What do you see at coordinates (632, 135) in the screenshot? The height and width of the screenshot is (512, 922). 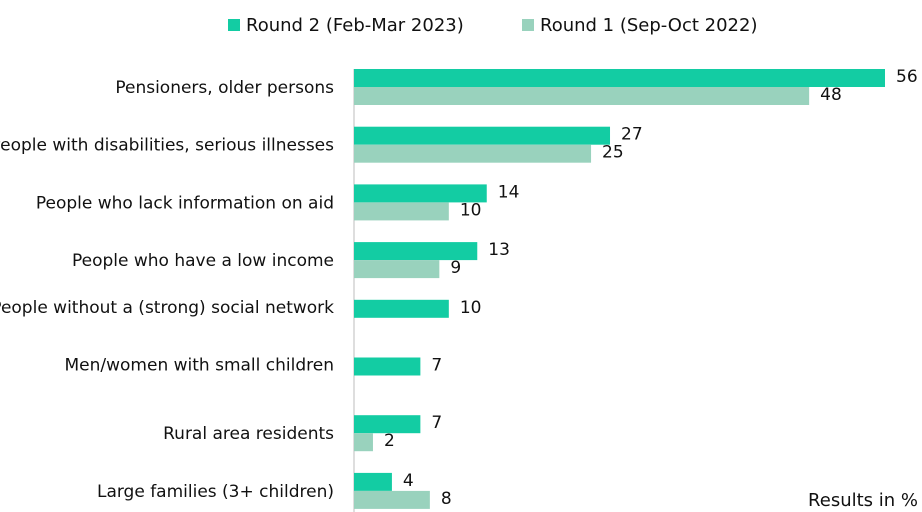 I see `value-label-round-2: 27` at bounding box center [632, 135].